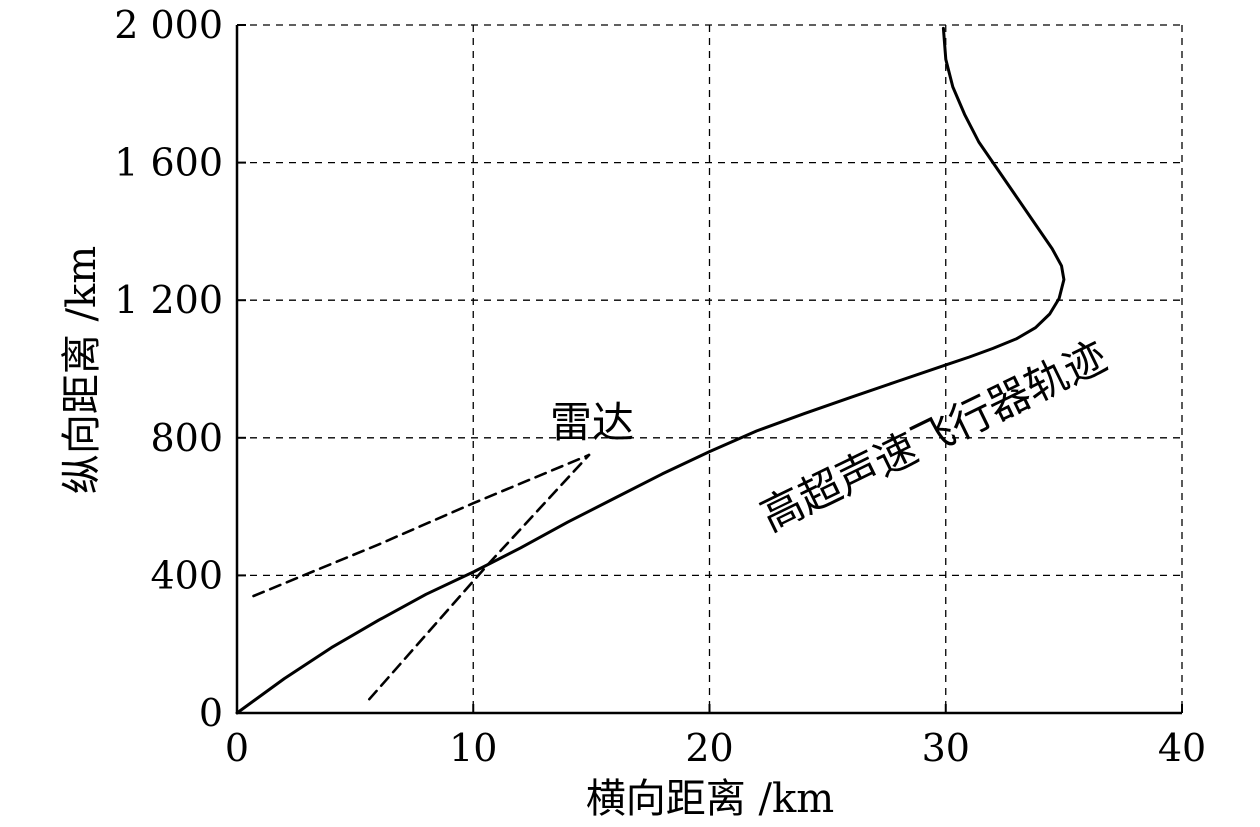 Image resolution: width=1260 pixels, height=827 pixels. I want to click on x-tick-label-10: 10, so click(473, 748).